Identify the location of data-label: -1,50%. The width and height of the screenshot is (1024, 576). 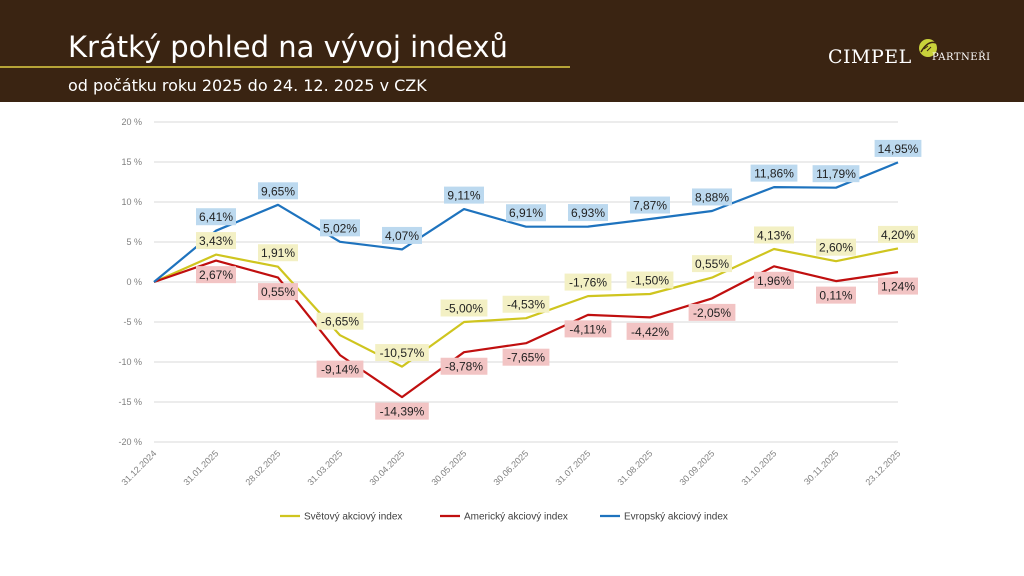
(650, 281).